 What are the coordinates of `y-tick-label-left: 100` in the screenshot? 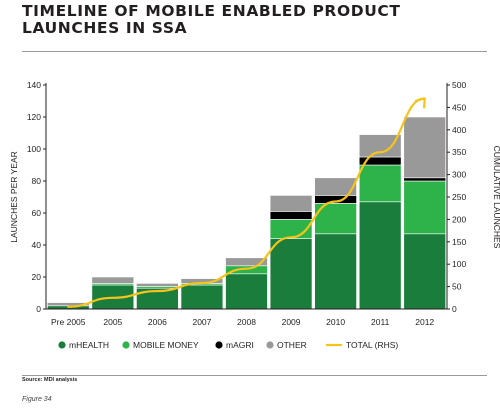 It's located at (34, 149).